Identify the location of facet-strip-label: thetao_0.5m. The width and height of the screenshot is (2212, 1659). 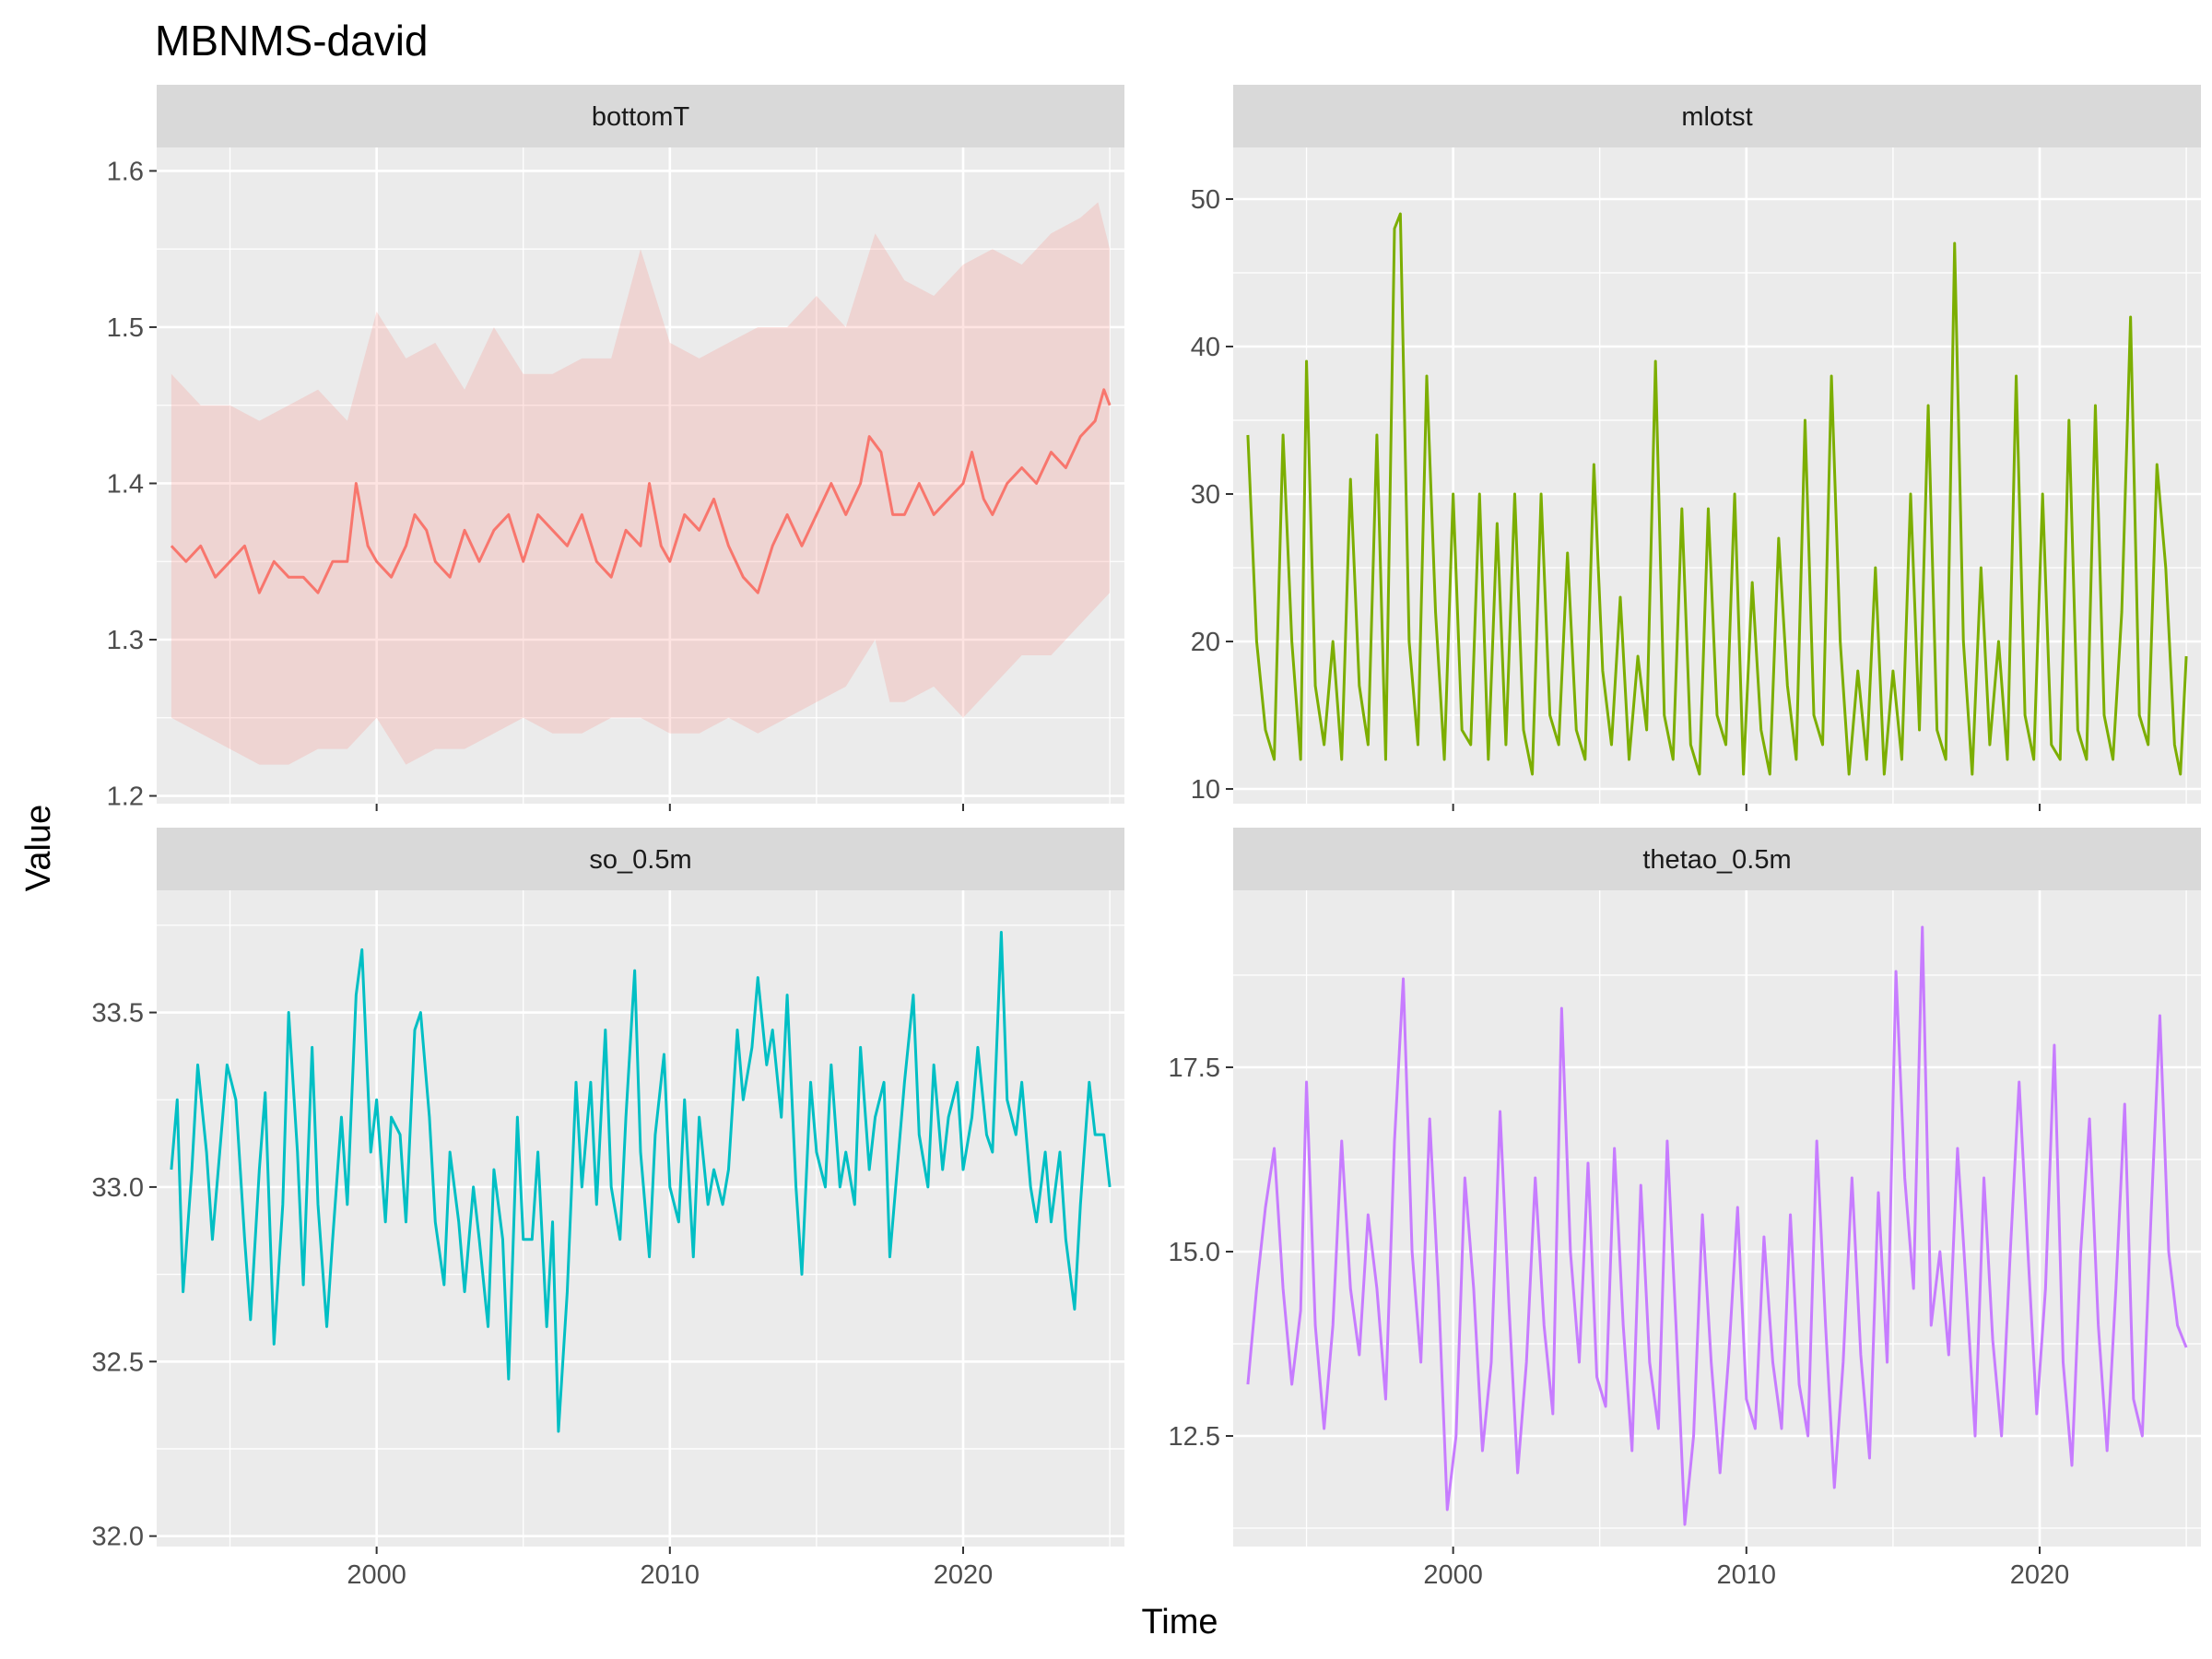
(1716, 860).